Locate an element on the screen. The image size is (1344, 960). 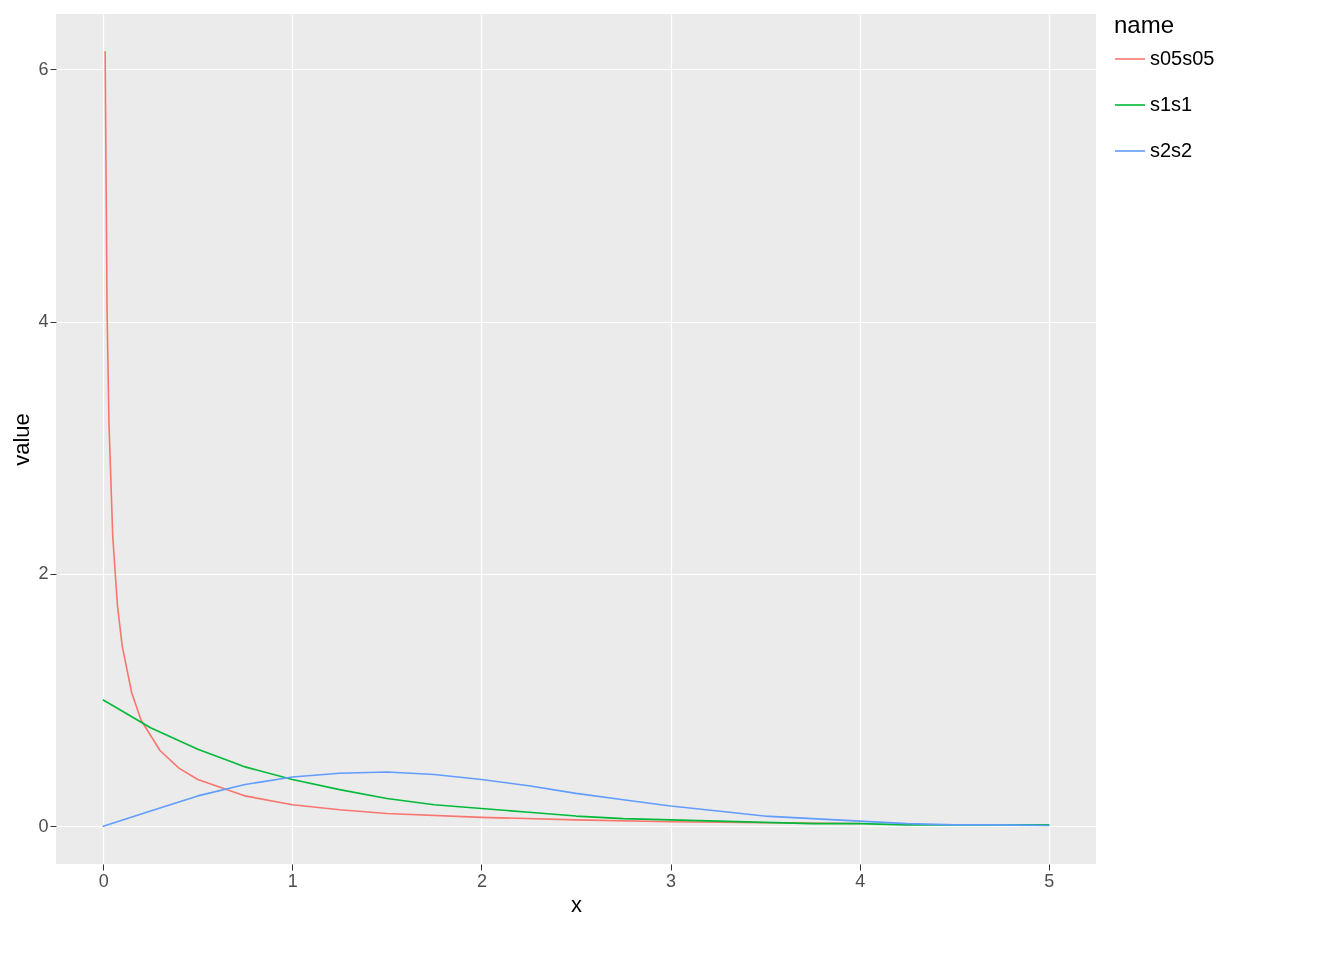
x-tick-label: 4 is located at coordinates (860, 880).